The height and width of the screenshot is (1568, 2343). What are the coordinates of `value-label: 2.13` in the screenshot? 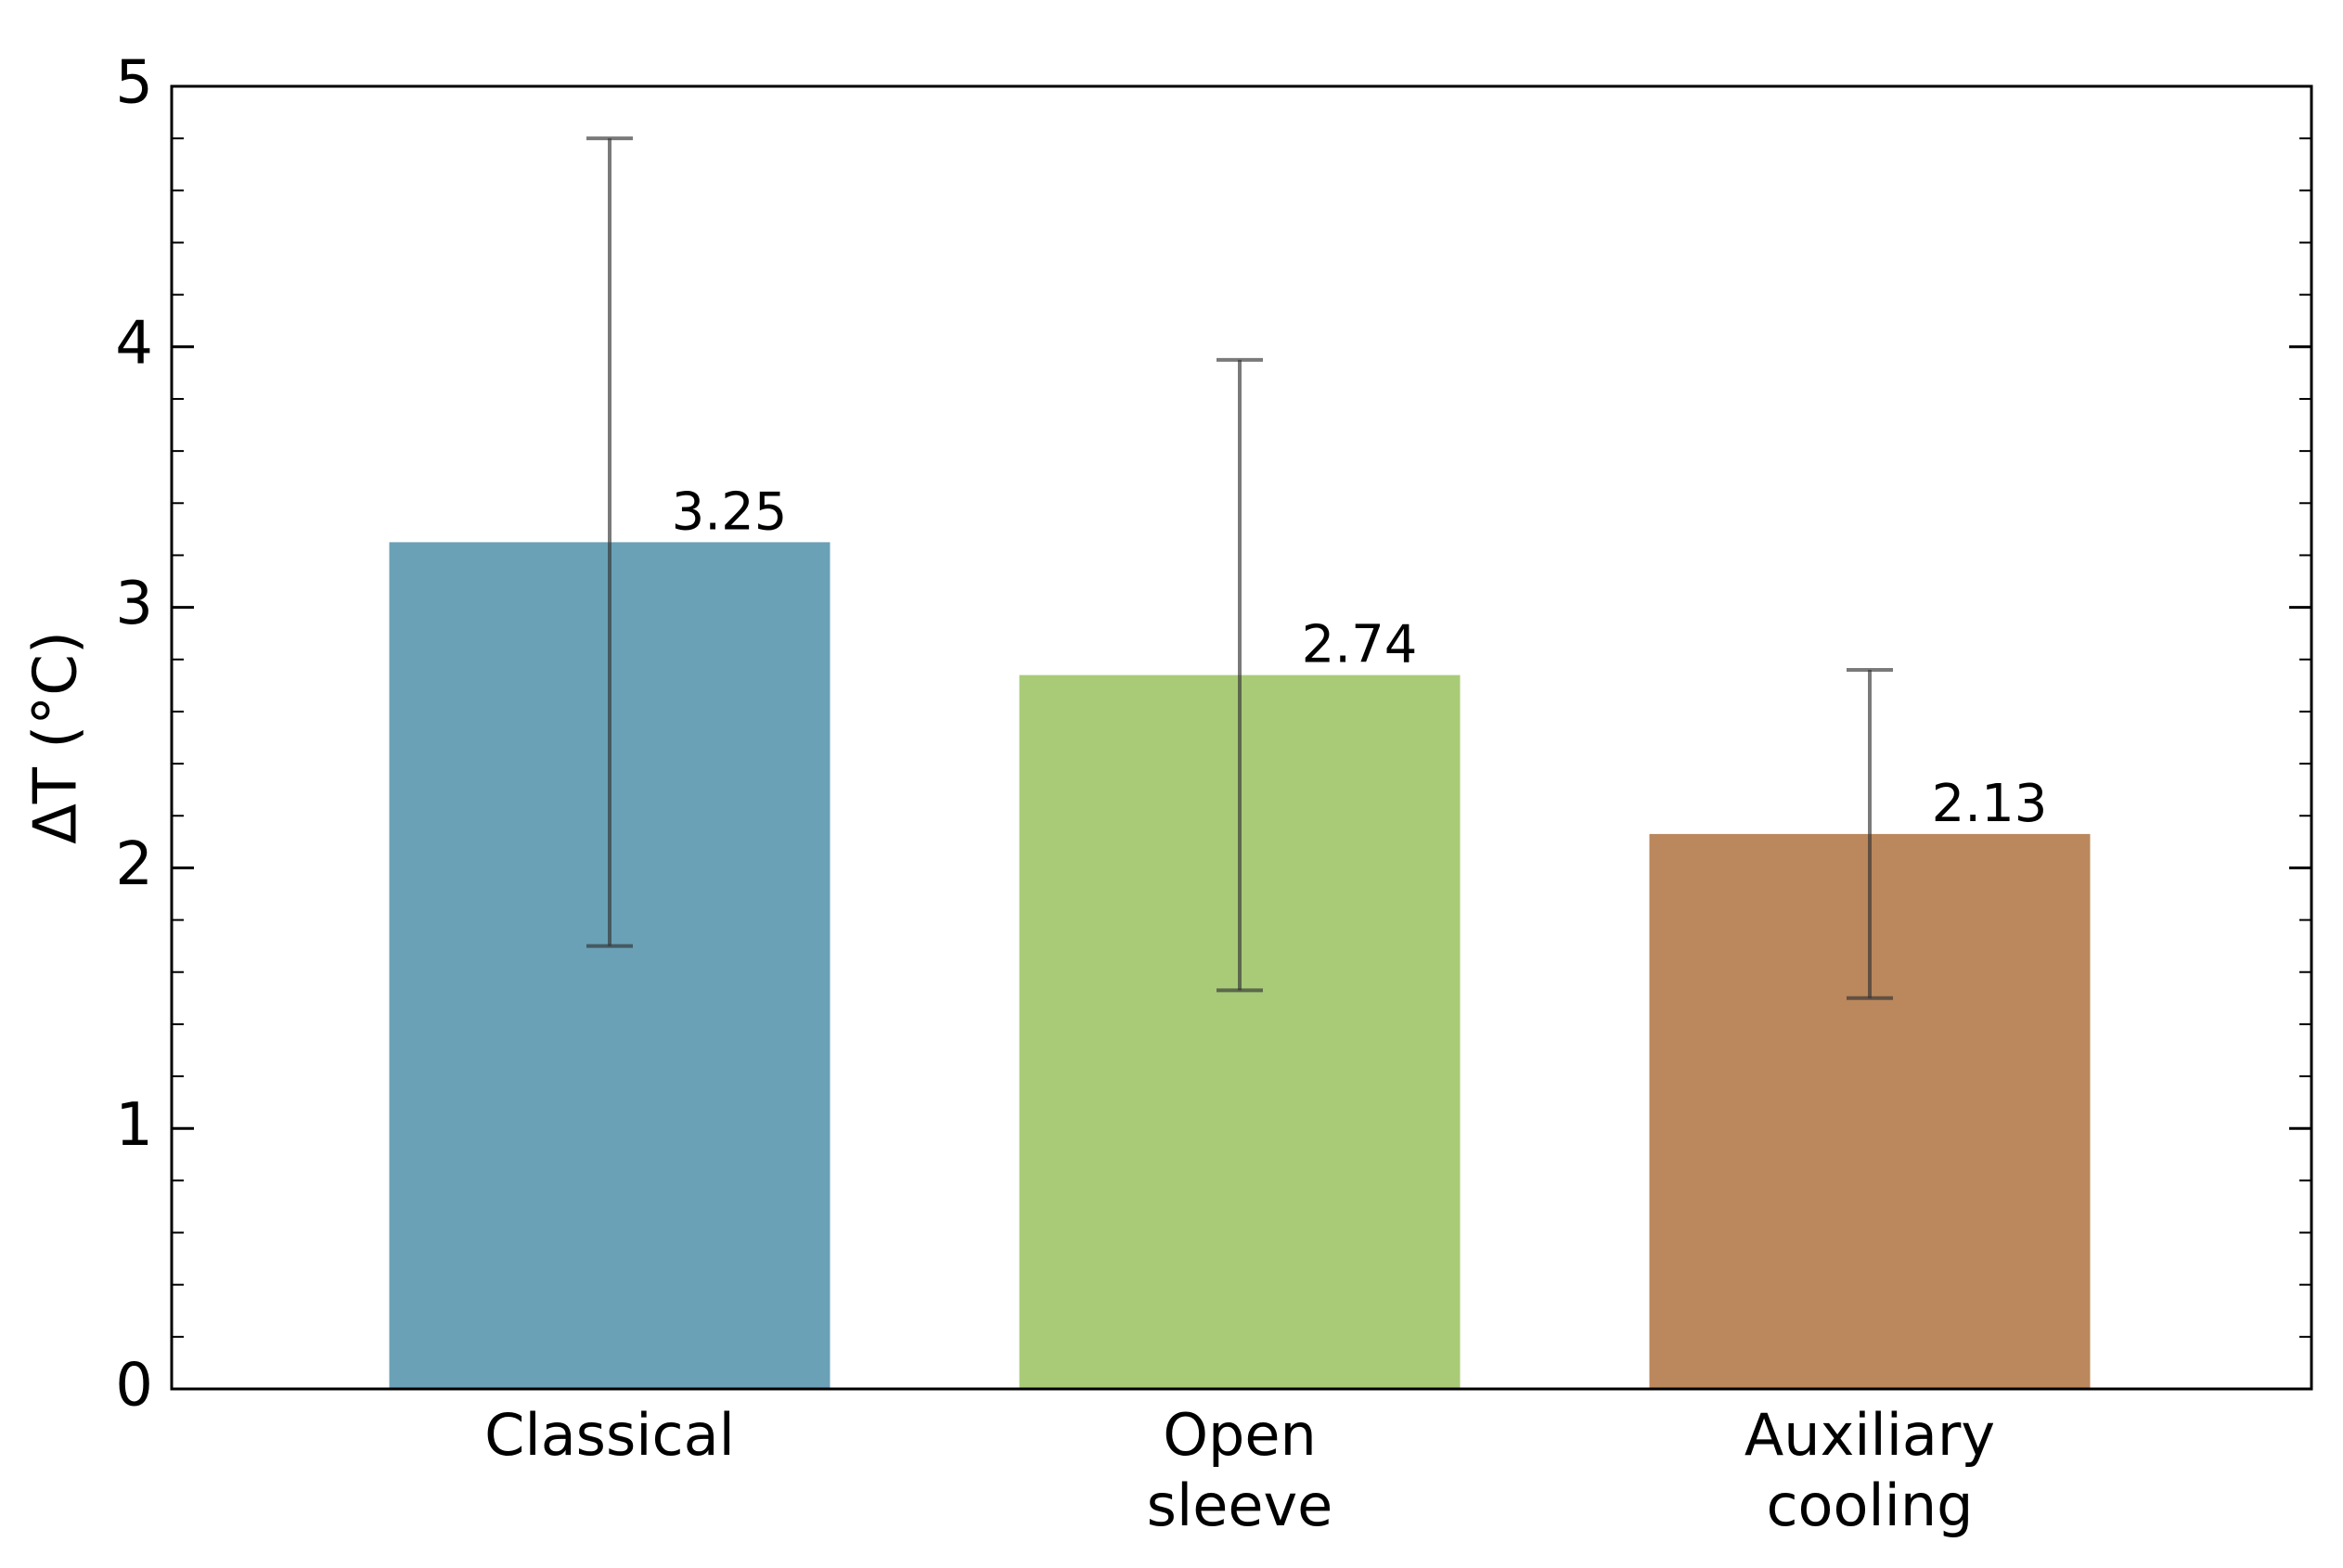 It's located at (1990, 804).